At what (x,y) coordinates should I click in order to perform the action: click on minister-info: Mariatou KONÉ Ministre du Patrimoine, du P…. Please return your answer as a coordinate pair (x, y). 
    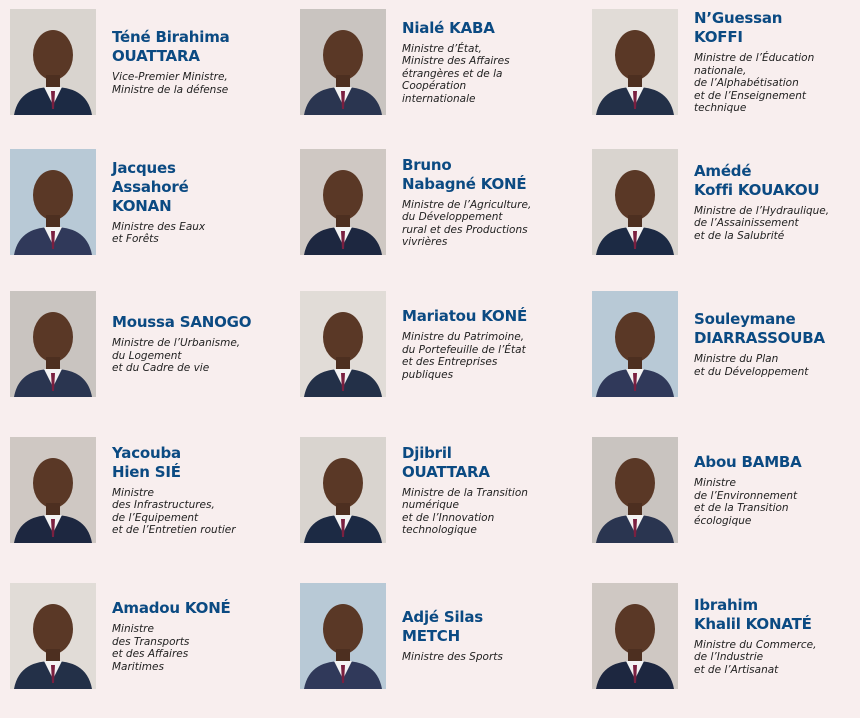
    Looking at the image, I should click on (464, 344).